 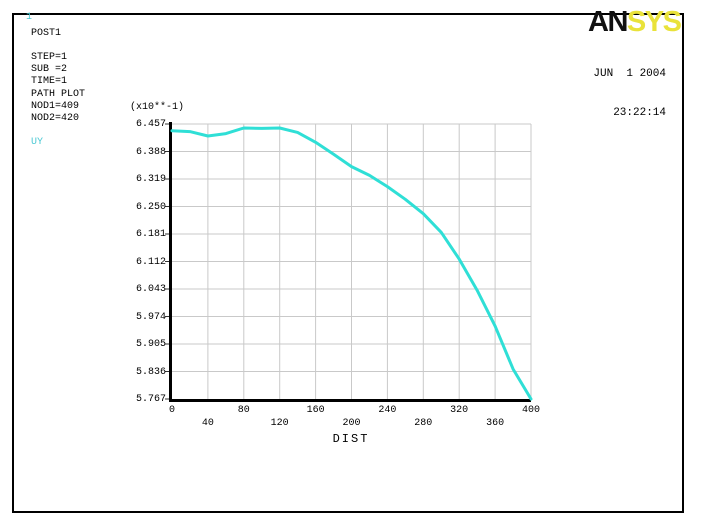 What do you see at coordinates (172, 410) in the screenshot?
I see `x-tick-label: 0` at bounding box center [172, 410].